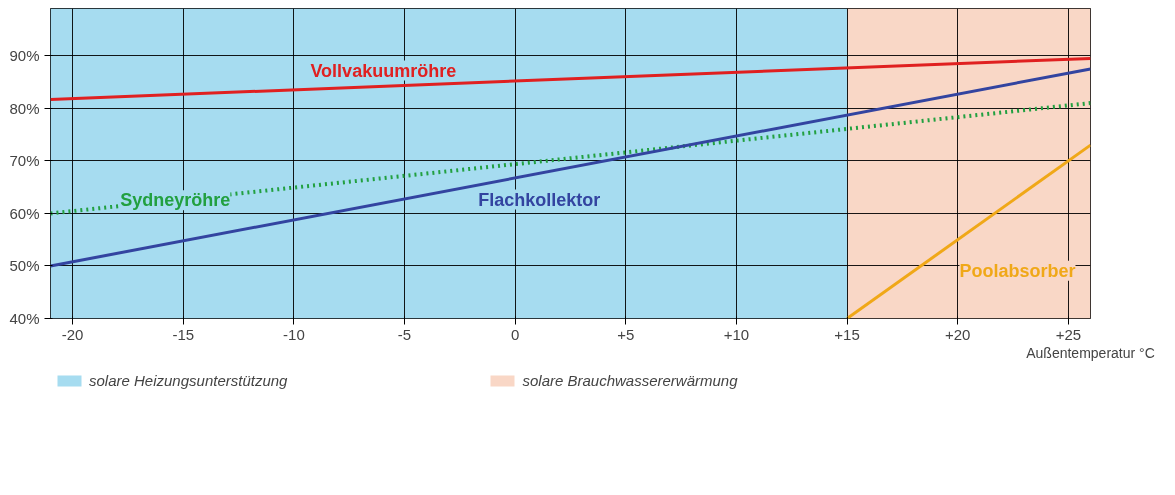 Image resolution: width=1175 pixels, height=495 pixels. I want to click on y-tick-label: 40%, so click(24, 318).